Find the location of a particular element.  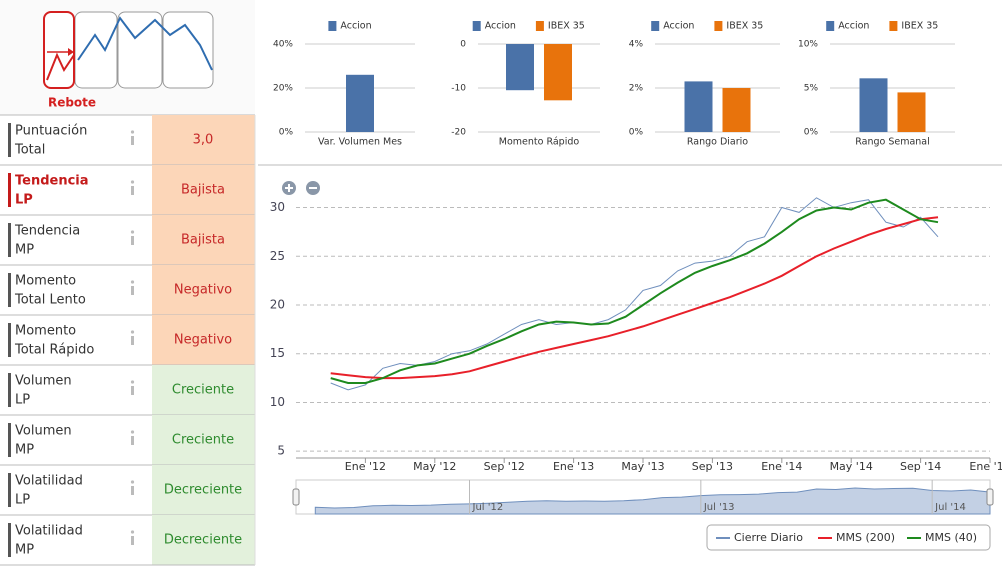

legend-label: MMS (40) is located at coordinates (951, 537).